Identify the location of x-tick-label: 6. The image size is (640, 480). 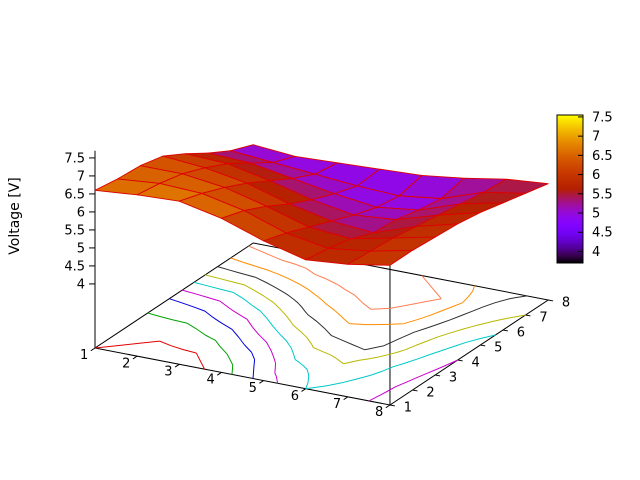
(295, 396).